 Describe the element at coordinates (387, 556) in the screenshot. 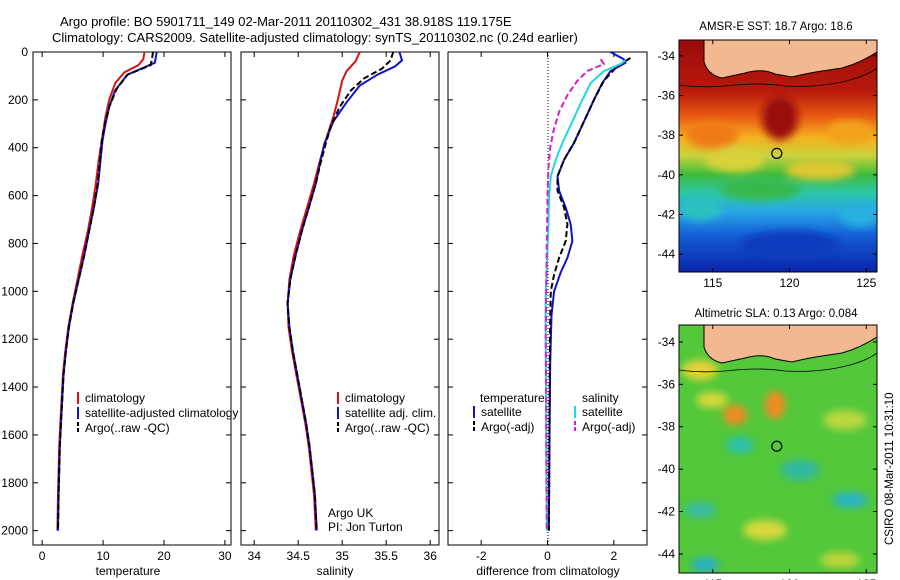

I see `x-tick-label: 35.5` at that location.